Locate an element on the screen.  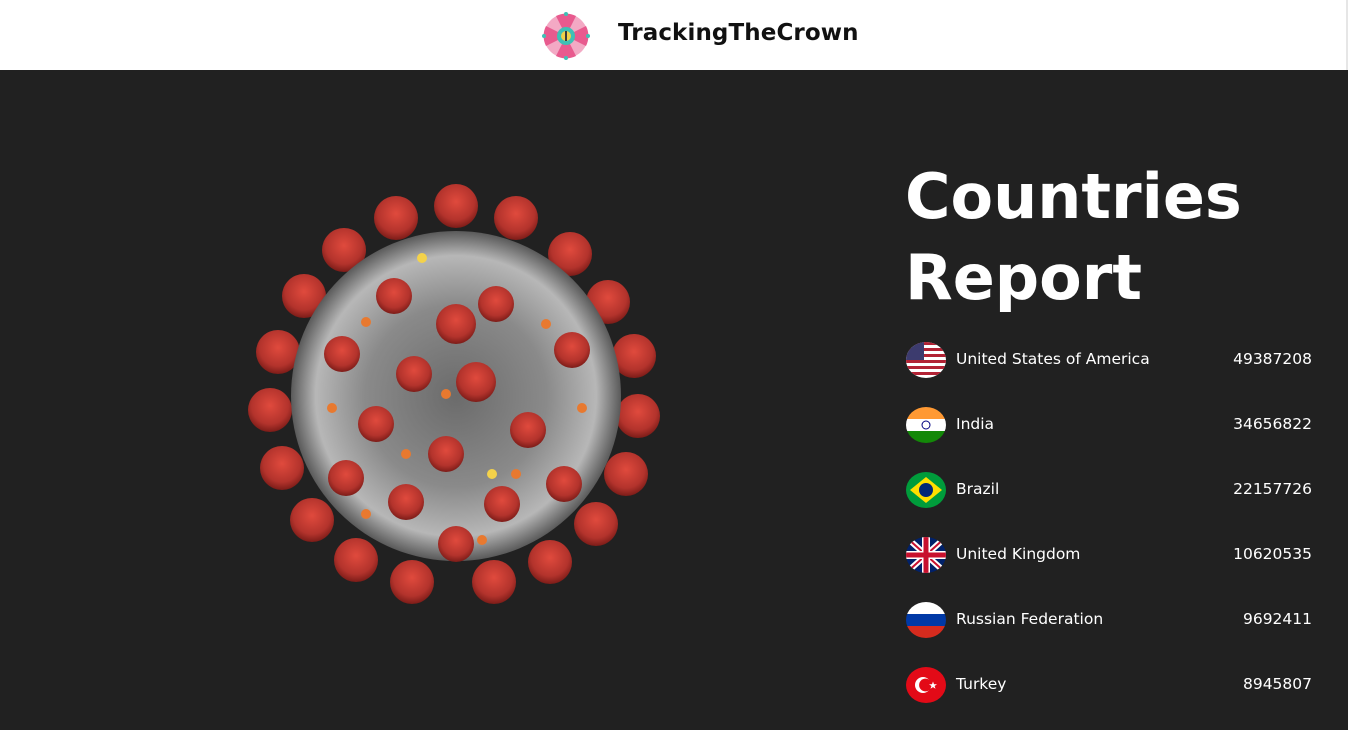
title-line-2: Report is located at coordinates (1023, 277).